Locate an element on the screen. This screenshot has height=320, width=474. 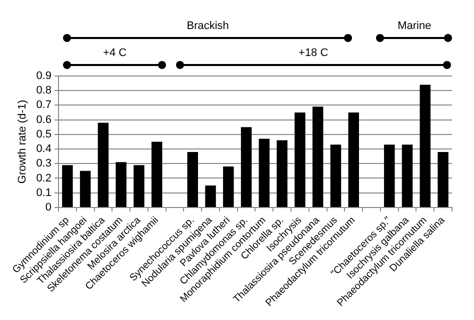
text: +4 C is located at coordinates (115, 53).